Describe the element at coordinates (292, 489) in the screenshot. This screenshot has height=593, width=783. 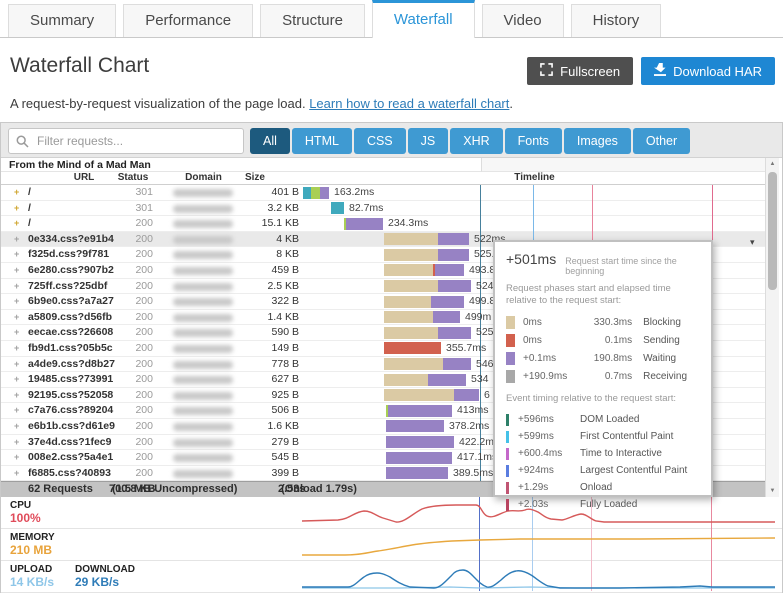
I see `summary-time-value: 2.53s` at that location.